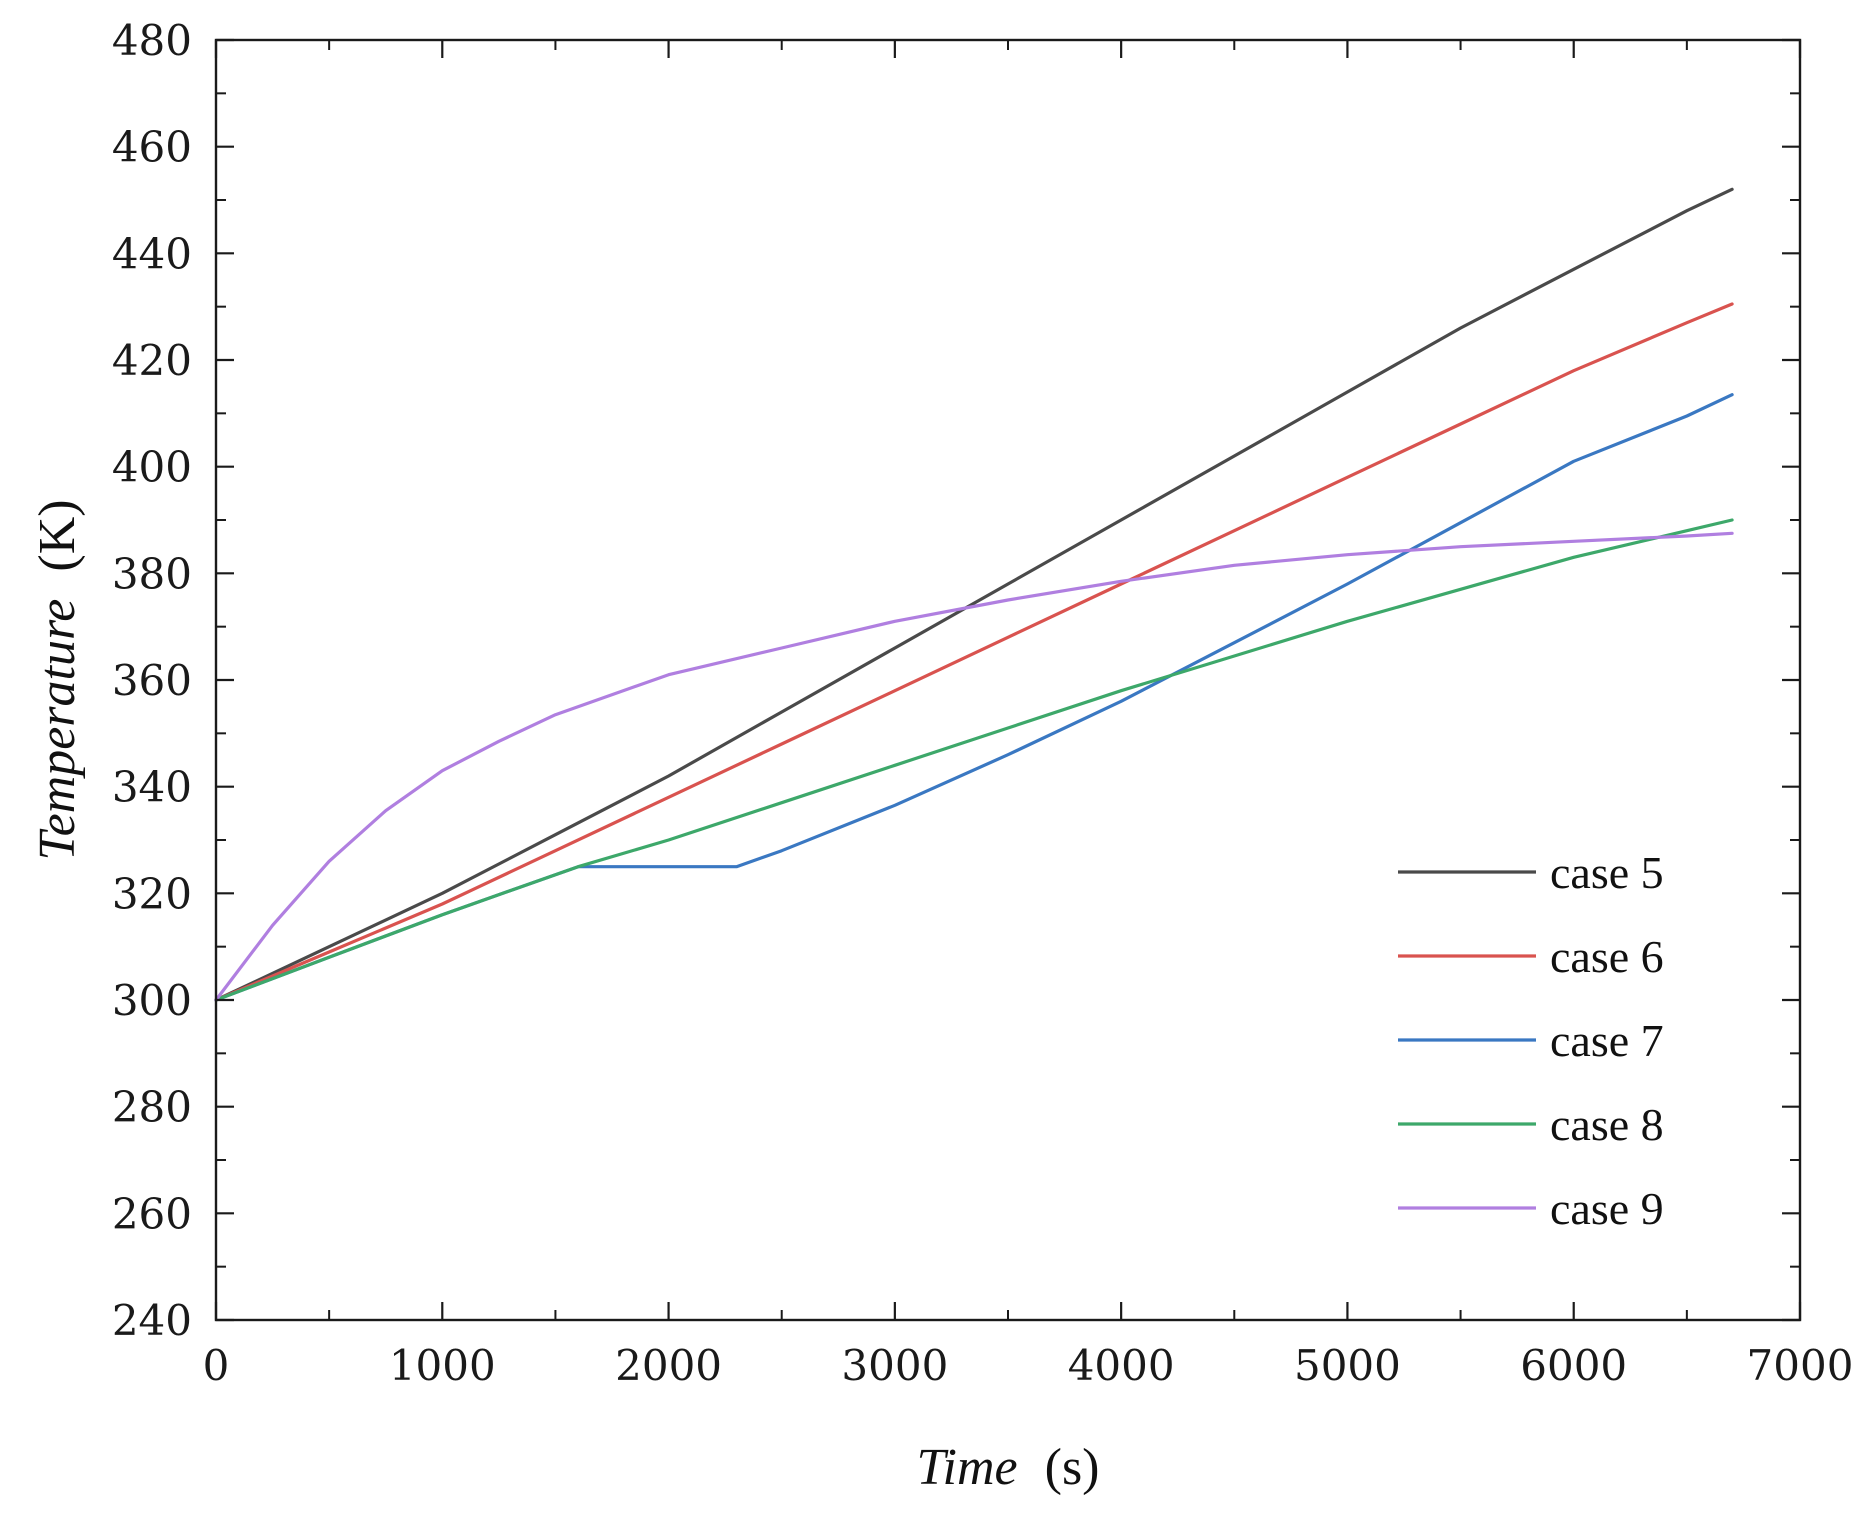 The width and height of the screenshot is (1872, 1526). What do you see at coordinates (1607, 956) in the screenshot?
I see `legend-label-2: case 6` at bounding box center [1607, 956].